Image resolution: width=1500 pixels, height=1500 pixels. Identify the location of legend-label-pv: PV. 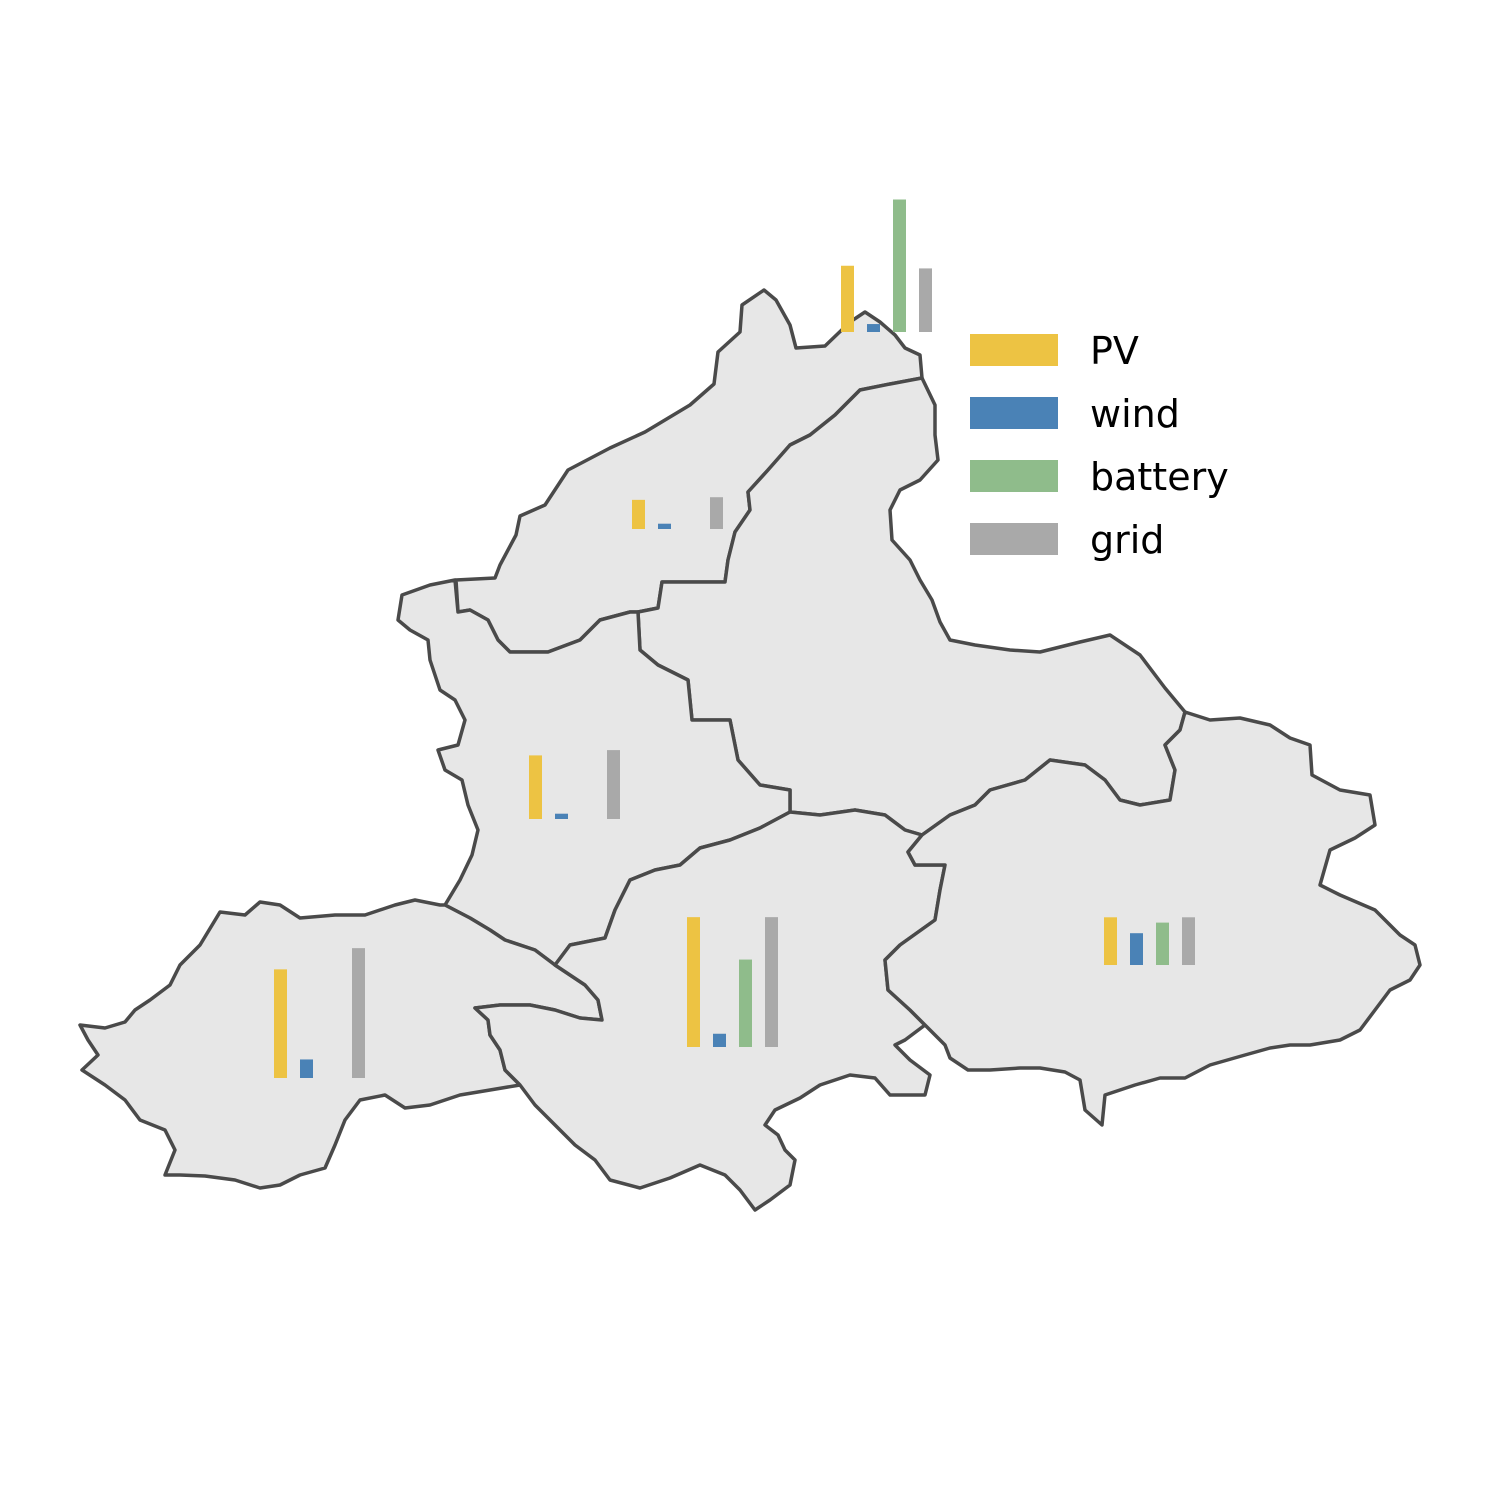
(1114, 351).